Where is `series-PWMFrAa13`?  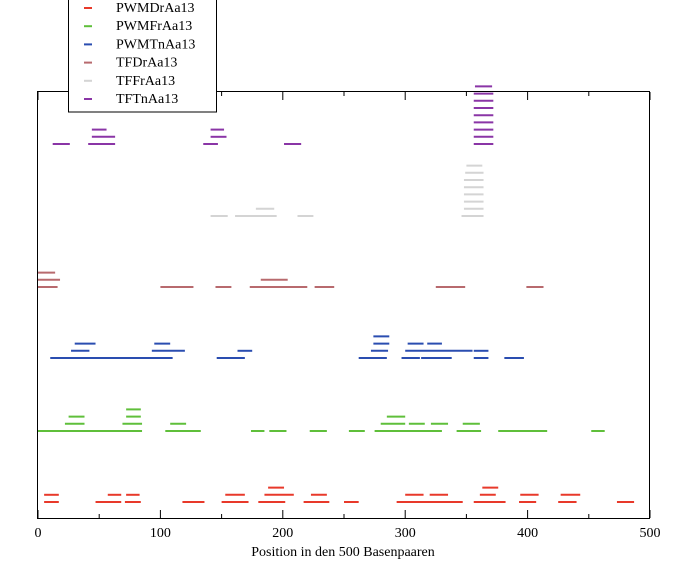 series-PWMFrAa13 is located at coordinates (321, 420).